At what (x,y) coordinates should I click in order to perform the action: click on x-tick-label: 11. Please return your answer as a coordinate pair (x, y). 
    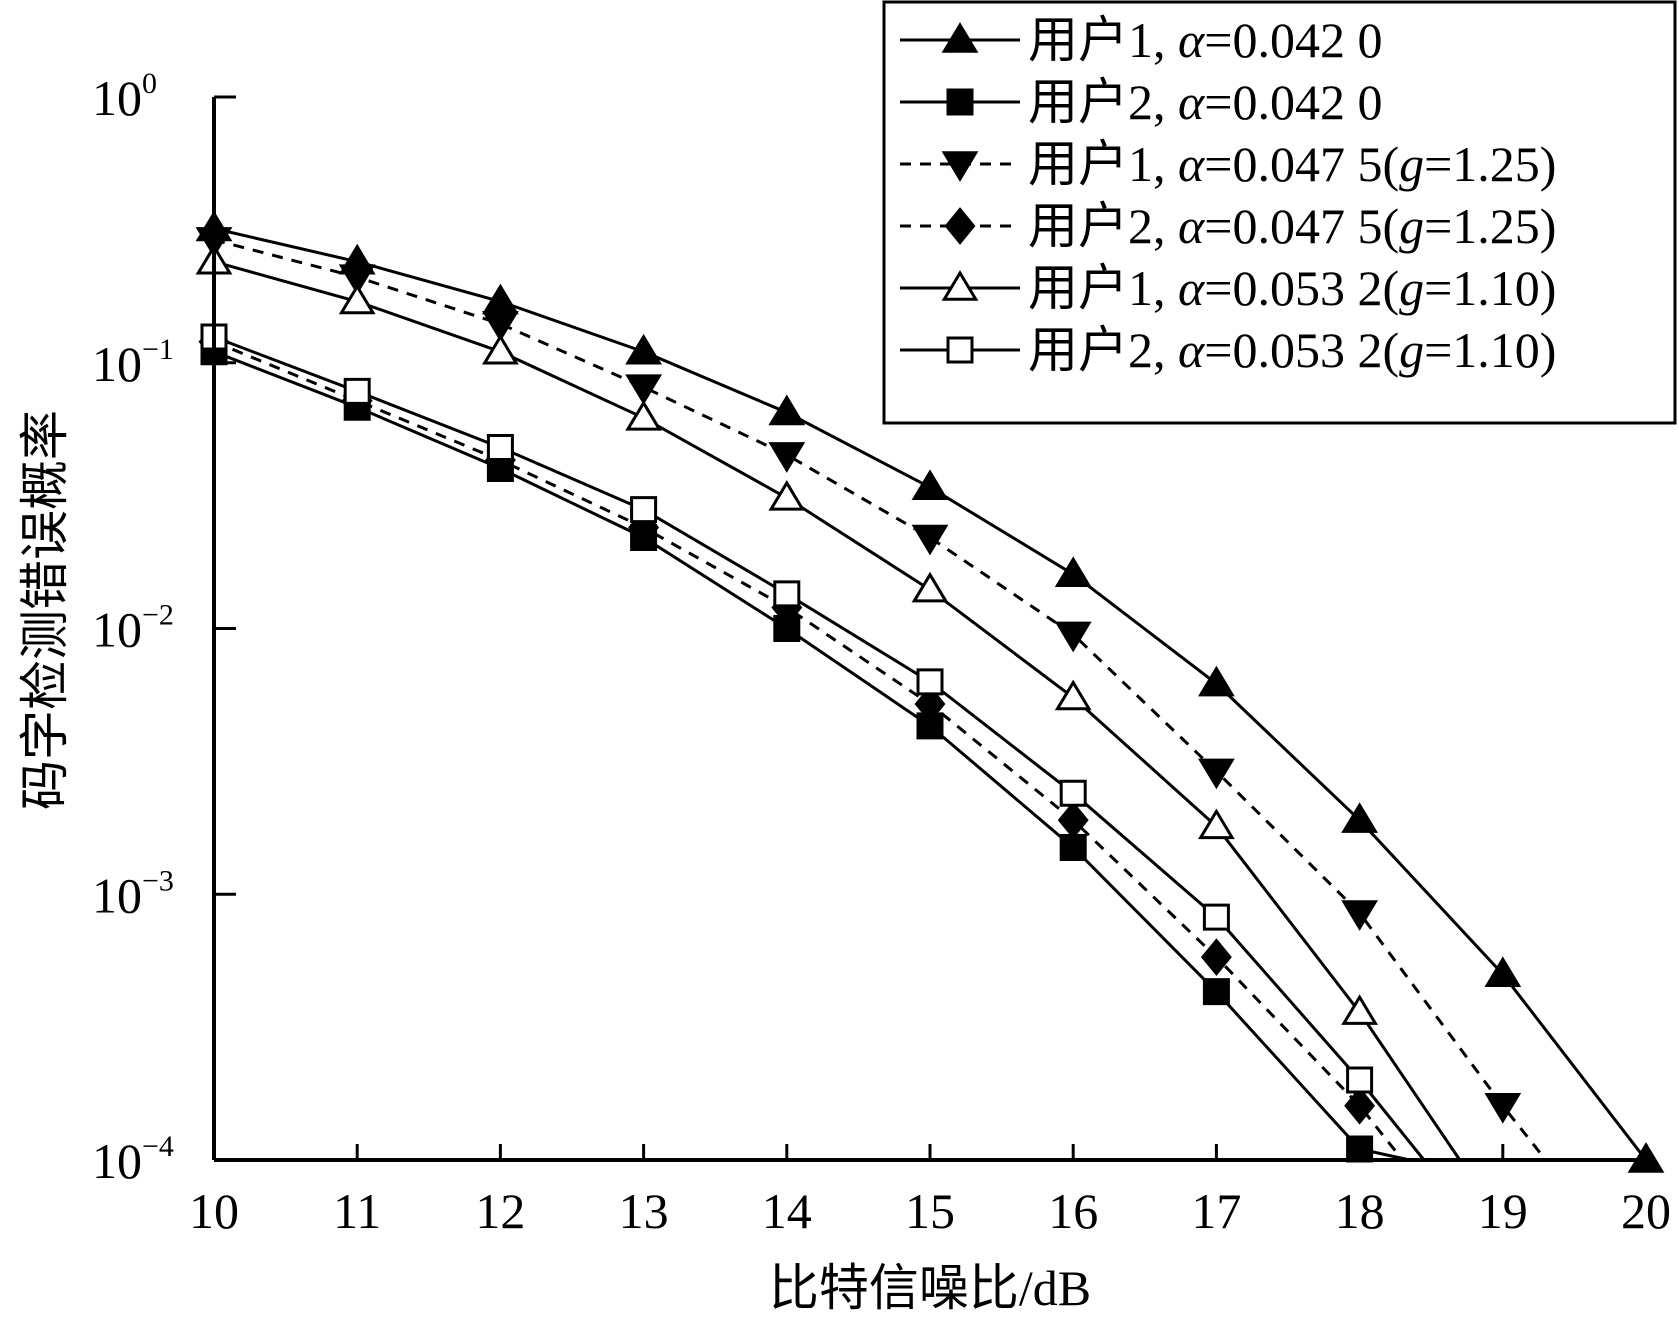
    Looking at the image, I should click on (357, 1211).